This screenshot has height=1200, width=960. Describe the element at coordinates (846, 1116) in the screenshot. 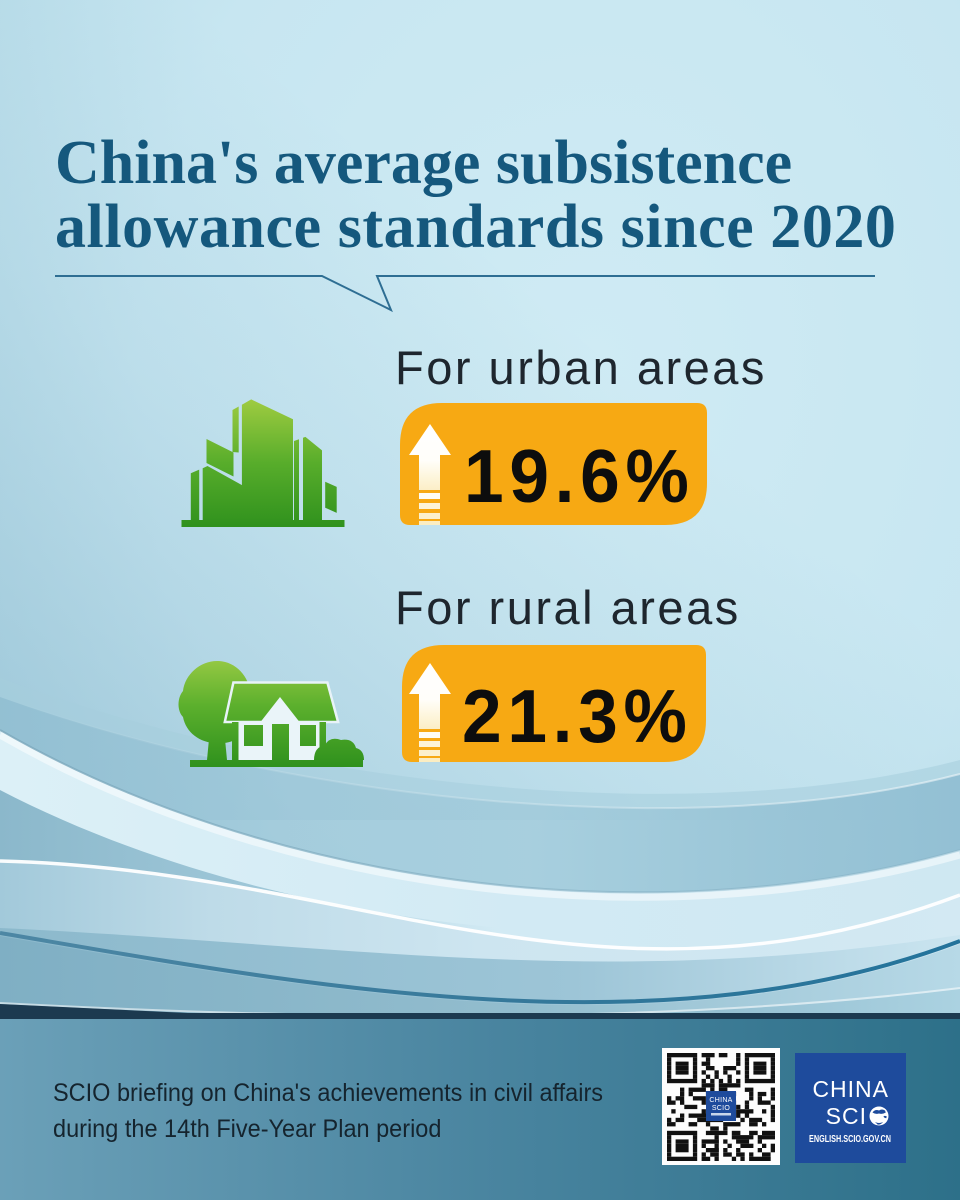

I see `svg-text: SCI` at that location.